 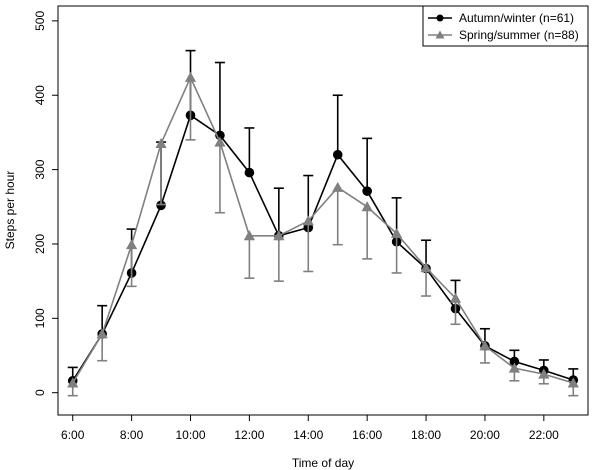 I want to click on x-tick-label-20: 20:00, so click(x=485, y=435).